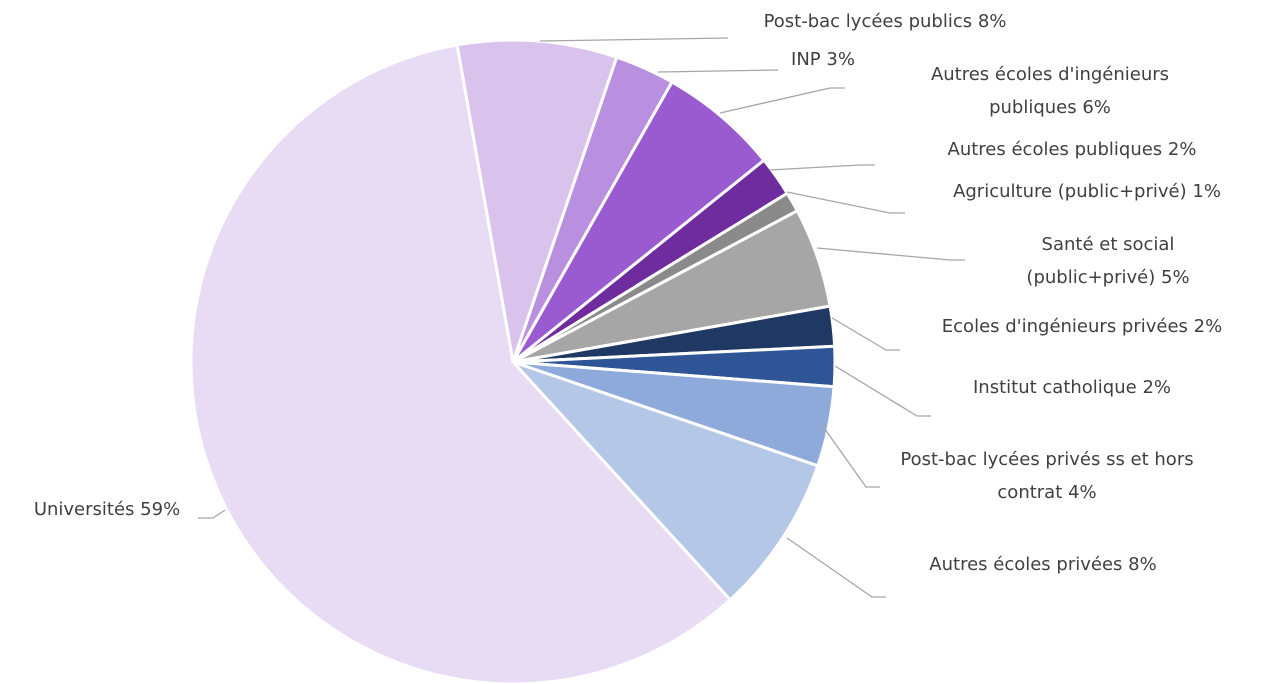  What do you see at coordinates (868, 21) in the screenshot?
I see `category-label: Post-bac lycées publics` at bounding box center [868, 21].